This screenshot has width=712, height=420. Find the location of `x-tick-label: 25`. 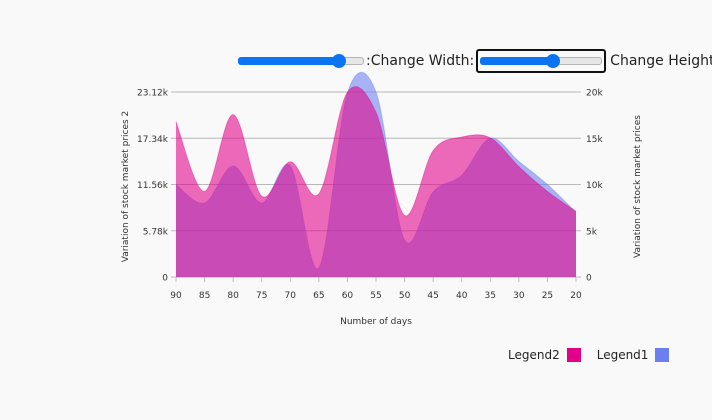

x-tick-label: 25 is located at coordinates (547, 296).